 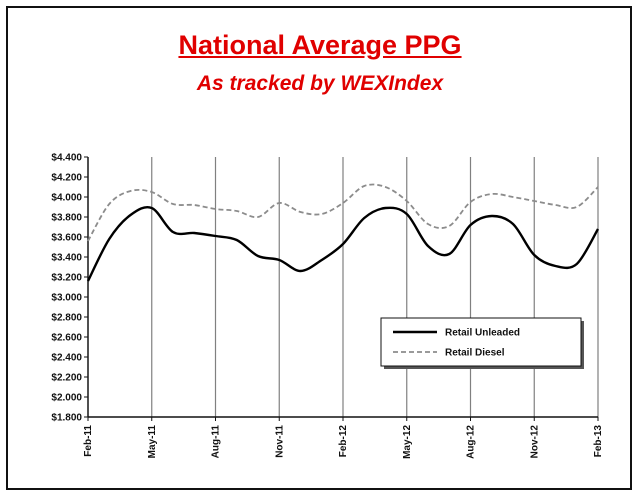 I want to click on chart-subtitle: As tracked by WEXIndex, so click(x=320, y=83).